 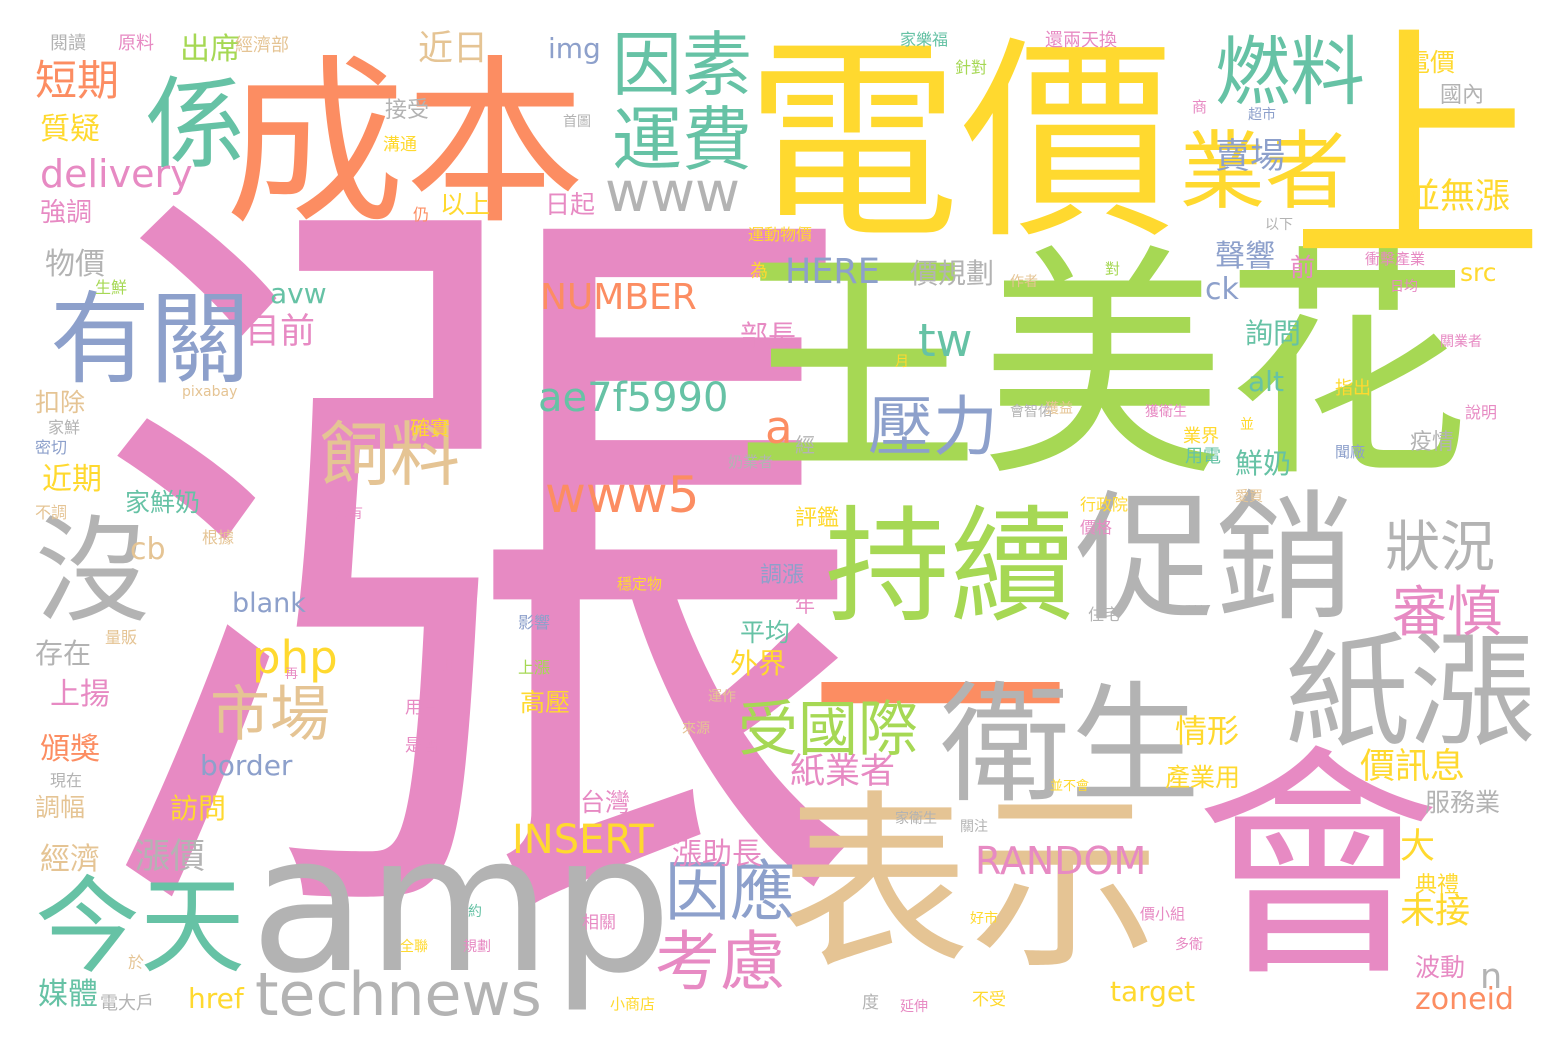 I want to click on cloud-word: 日起, so click(x=570, y=204).